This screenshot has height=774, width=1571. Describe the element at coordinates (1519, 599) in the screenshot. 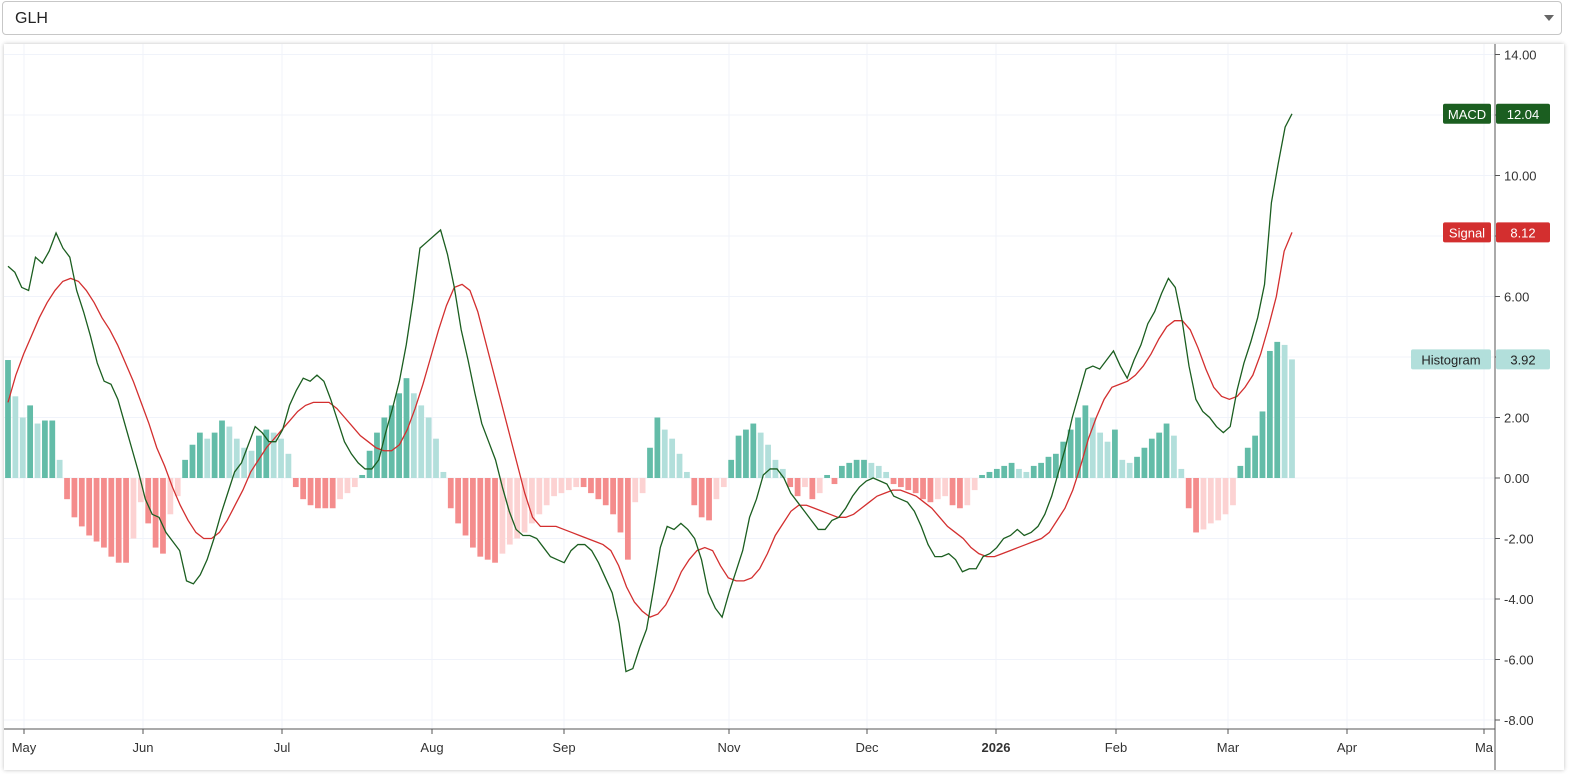

I see `y-tick-label: -4.00` at that location.